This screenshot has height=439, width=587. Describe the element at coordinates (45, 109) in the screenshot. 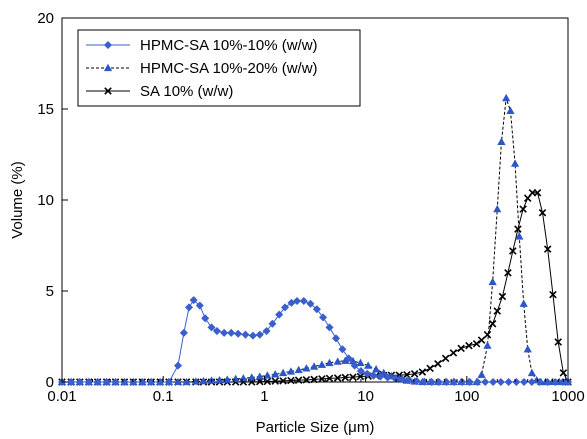

I see `y-tick-label: 15` at that location.